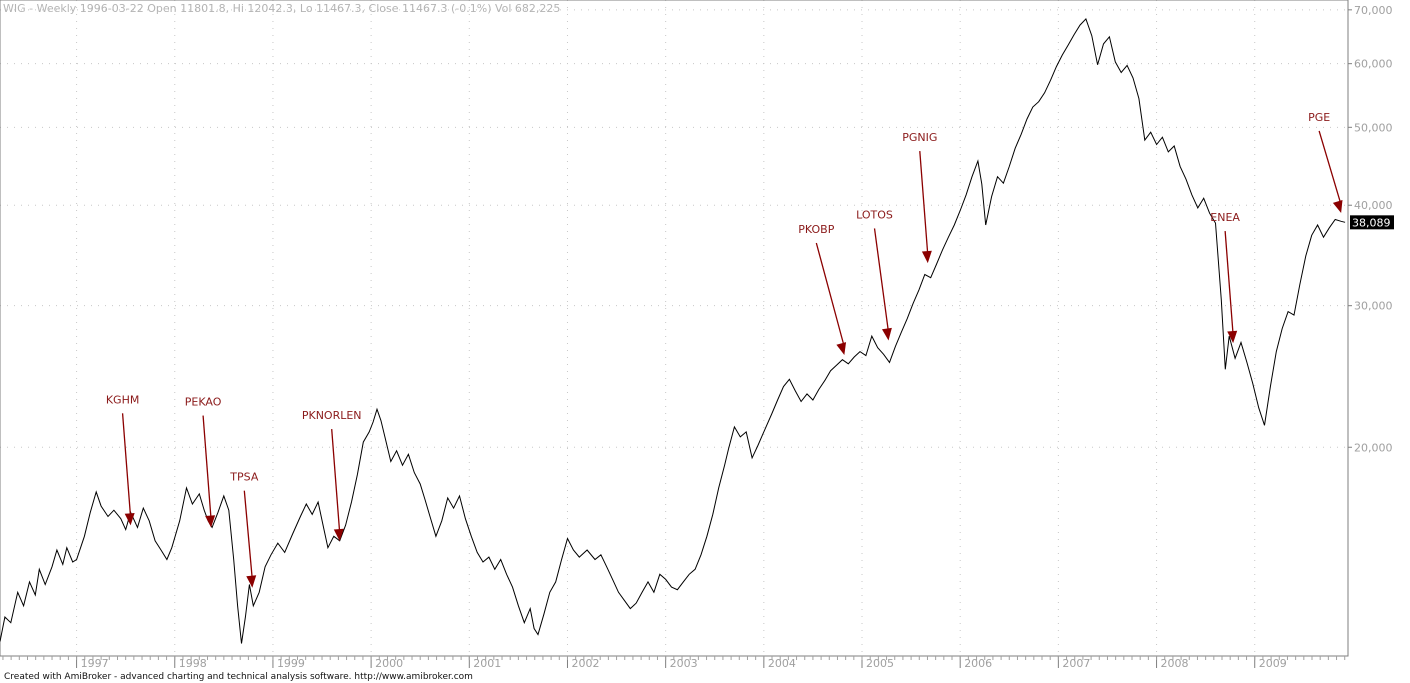  I want to click on annotation: KGHM, so click(123, 459).